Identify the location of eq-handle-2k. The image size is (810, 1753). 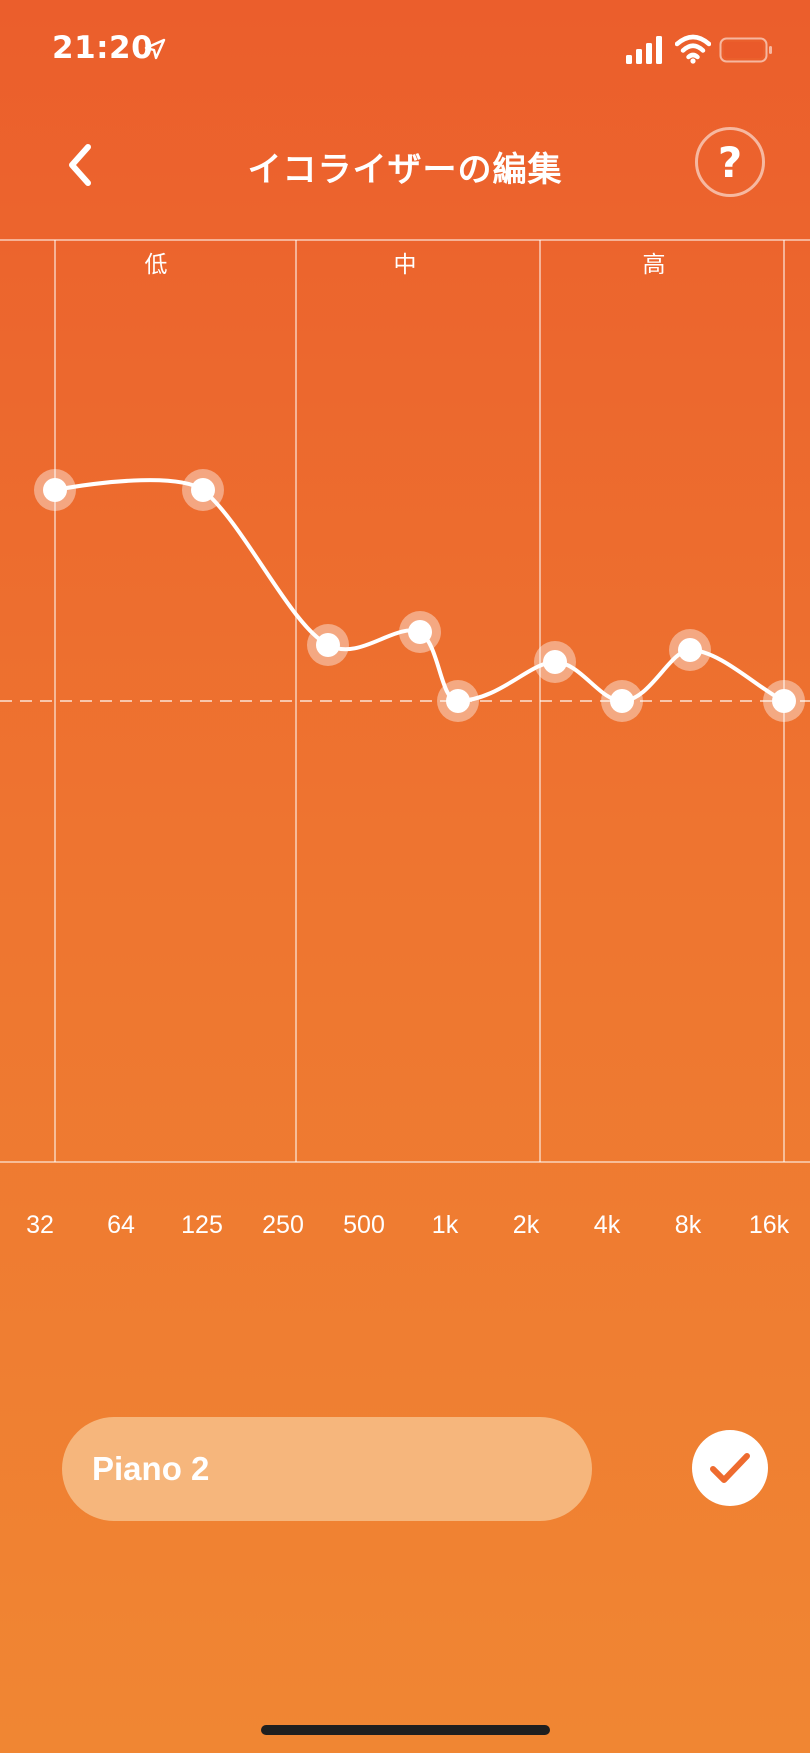
(555, 662).